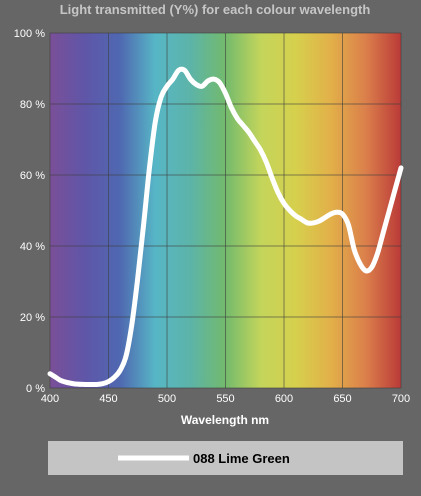 The image size is (421, 496). Describe the element at coordinates (32, 247) in the screenshot. I see `y-tick-label: 40 %` at that location.